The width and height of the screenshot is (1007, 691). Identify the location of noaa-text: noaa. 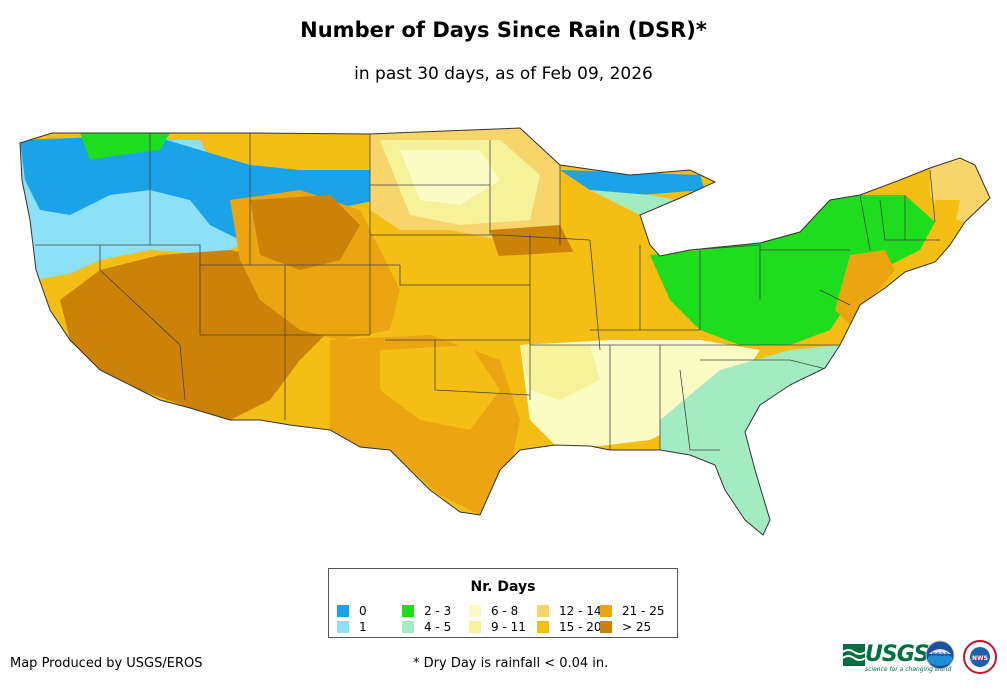
(940, 654).